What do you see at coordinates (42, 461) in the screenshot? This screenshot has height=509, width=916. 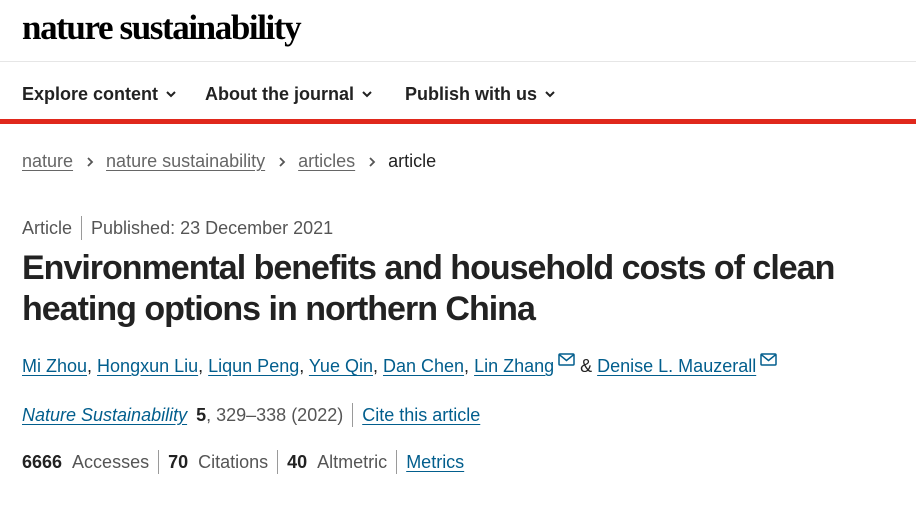 I see `accesses-count: 6666` at bounding box center [42, 461].